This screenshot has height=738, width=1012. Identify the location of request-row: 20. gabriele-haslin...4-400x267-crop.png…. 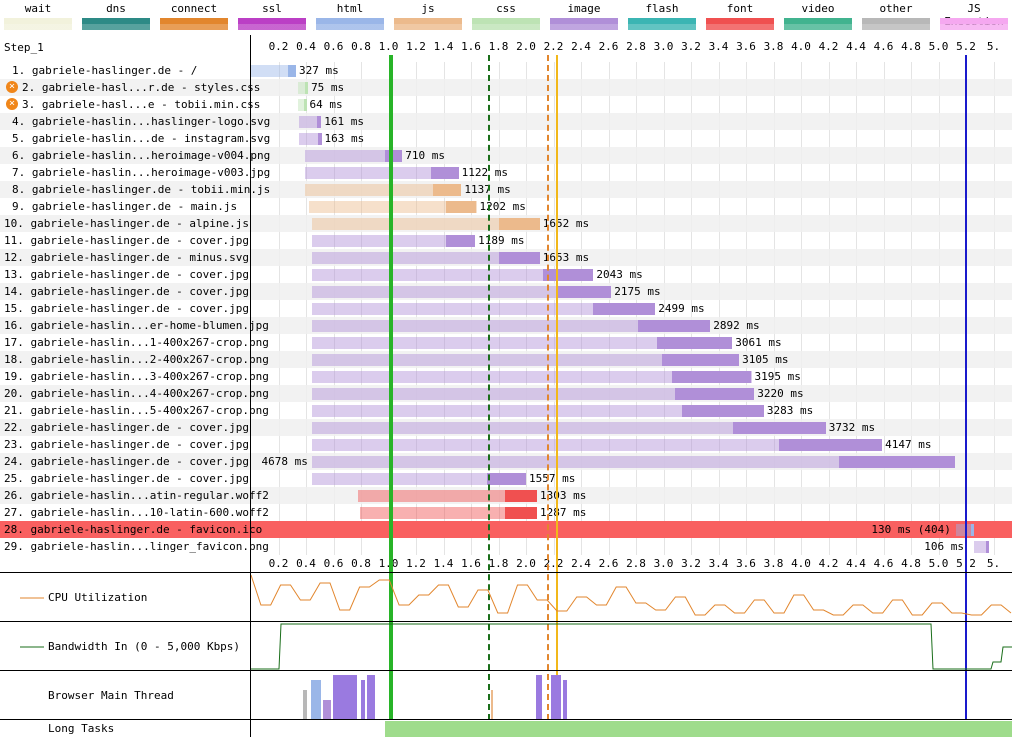
(506, 393).